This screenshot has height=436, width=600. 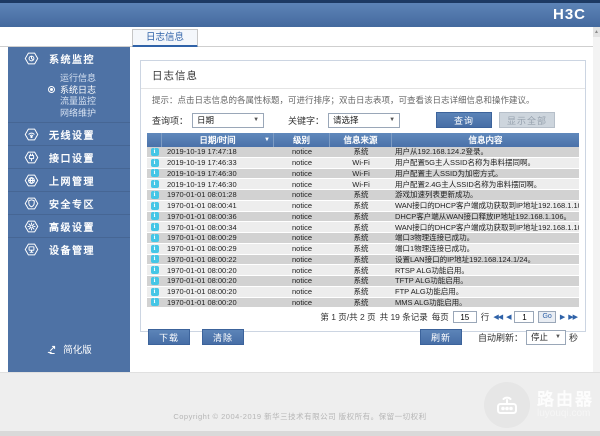 What do you see at coordinates (363, 337) in the screenshot?
I see `actions-row: 下载 清除 刷新 自动刷新： 停止 ▼ 秒` at bounding box center [363, 337].